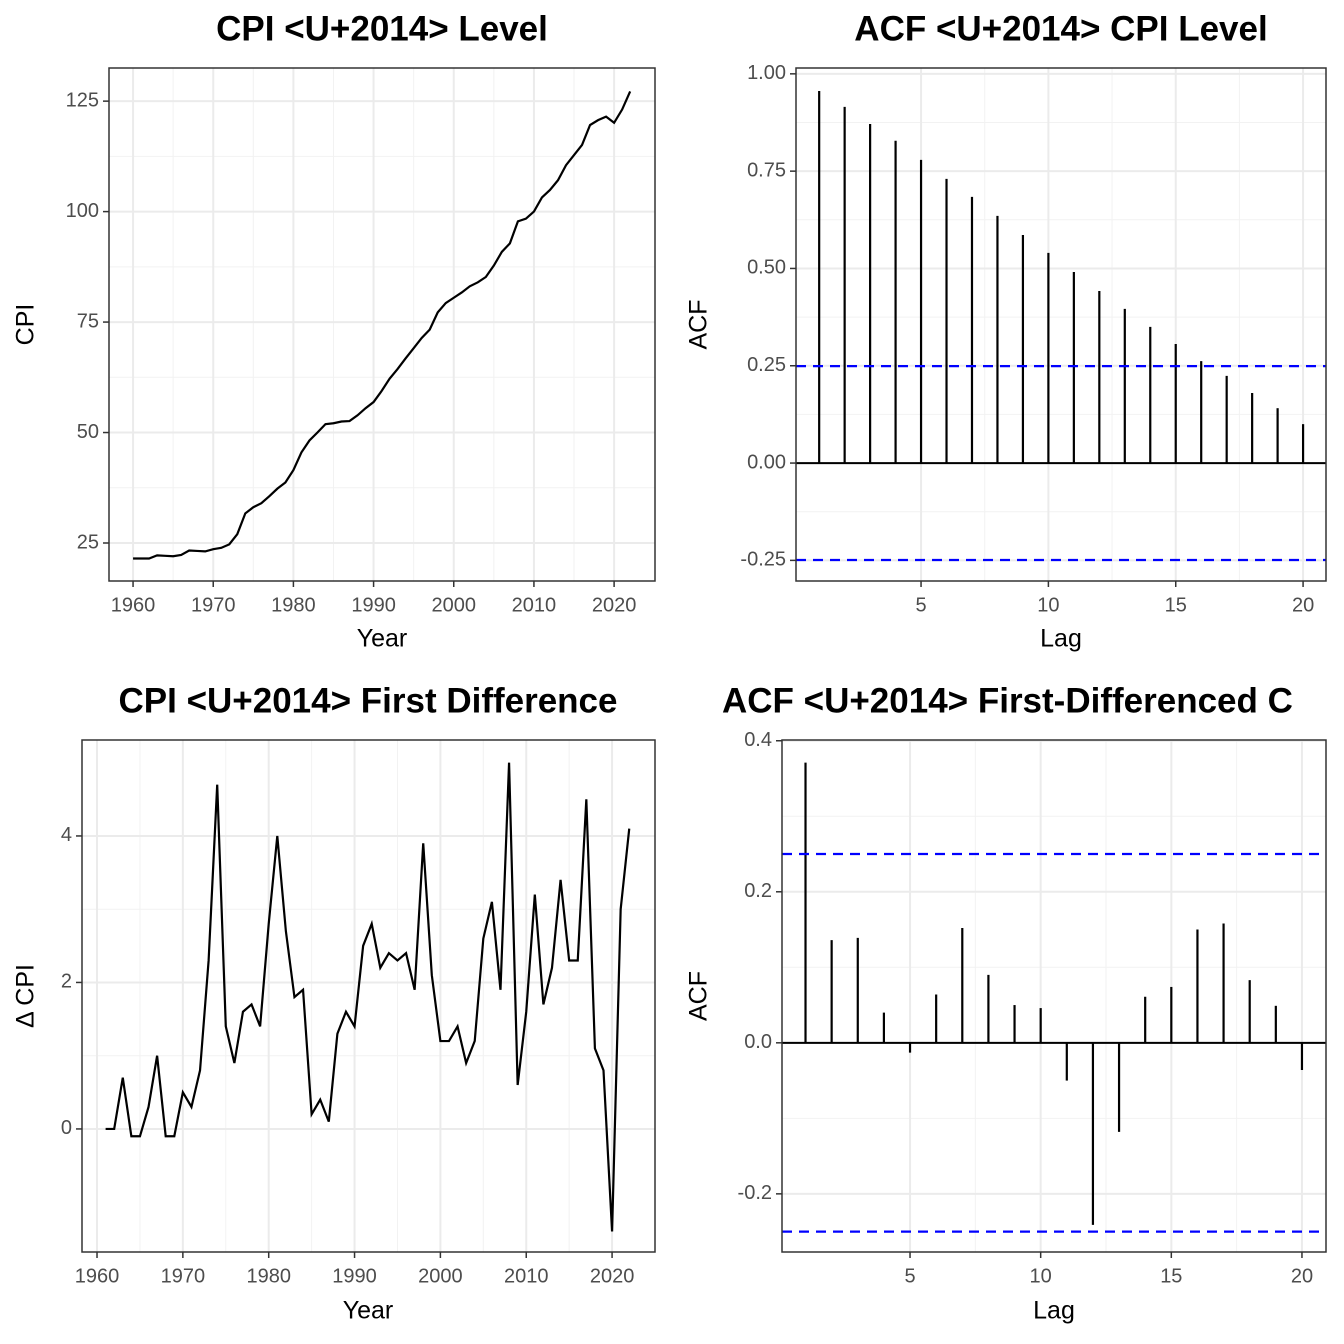 The height and width of the screenshot is (1344, 1344). Describe the element at coordinates (758, 740) in the screenshot. I see `y-tick-label: 0.4` at that location.